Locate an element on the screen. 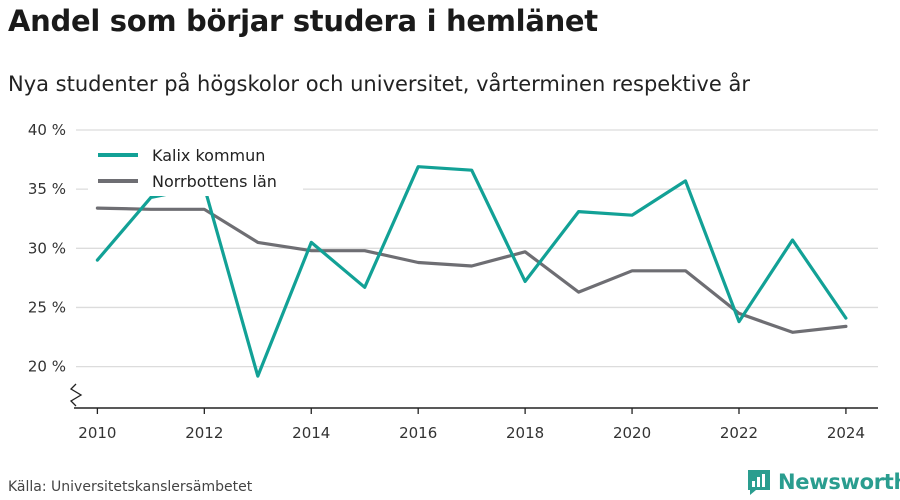 This screenshot has width=900, height=500. brand-name: Newsworthy is located at coordinates (839, 482).